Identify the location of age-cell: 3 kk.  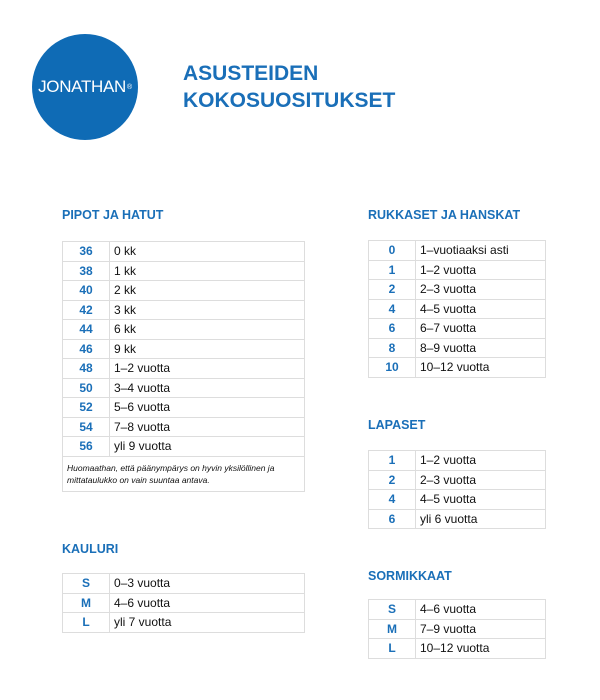
(207, 309).